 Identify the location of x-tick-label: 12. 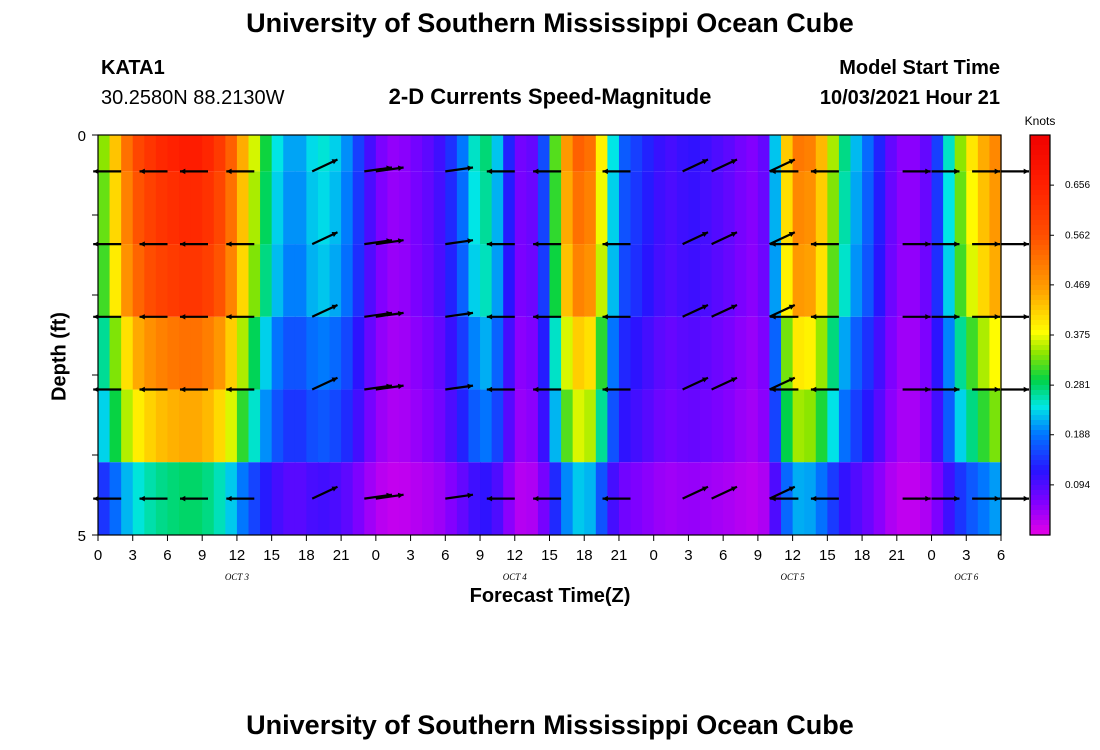
(237, 555).